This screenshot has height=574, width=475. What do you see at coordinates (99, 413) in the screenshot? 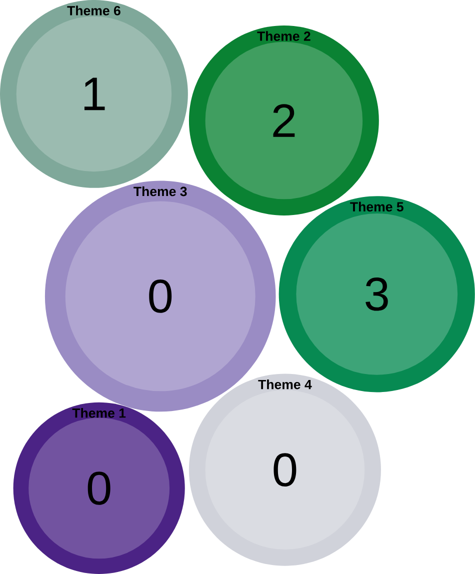
I see `category-label: Theme 1` at bounding box center [99, 413].